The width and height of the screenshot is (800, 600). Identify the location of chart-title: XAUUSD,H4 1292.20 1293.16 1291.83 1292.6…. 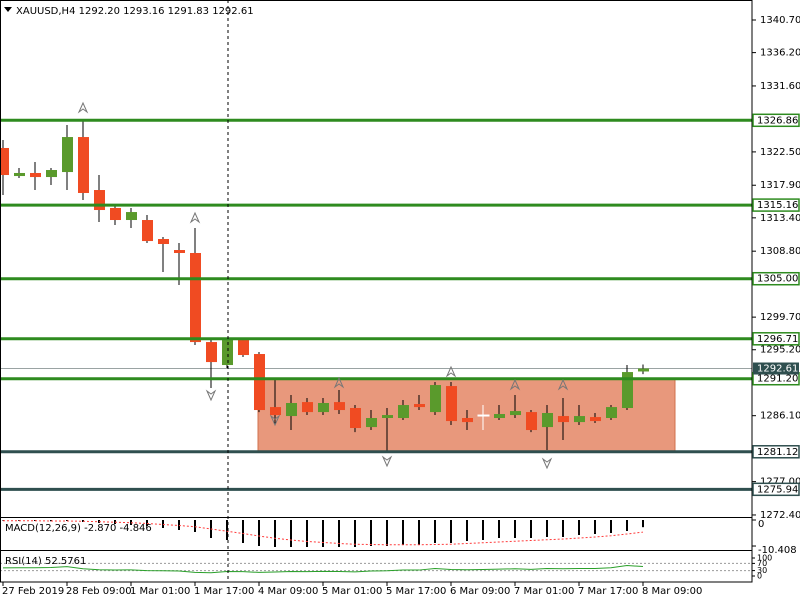
(135, 11).